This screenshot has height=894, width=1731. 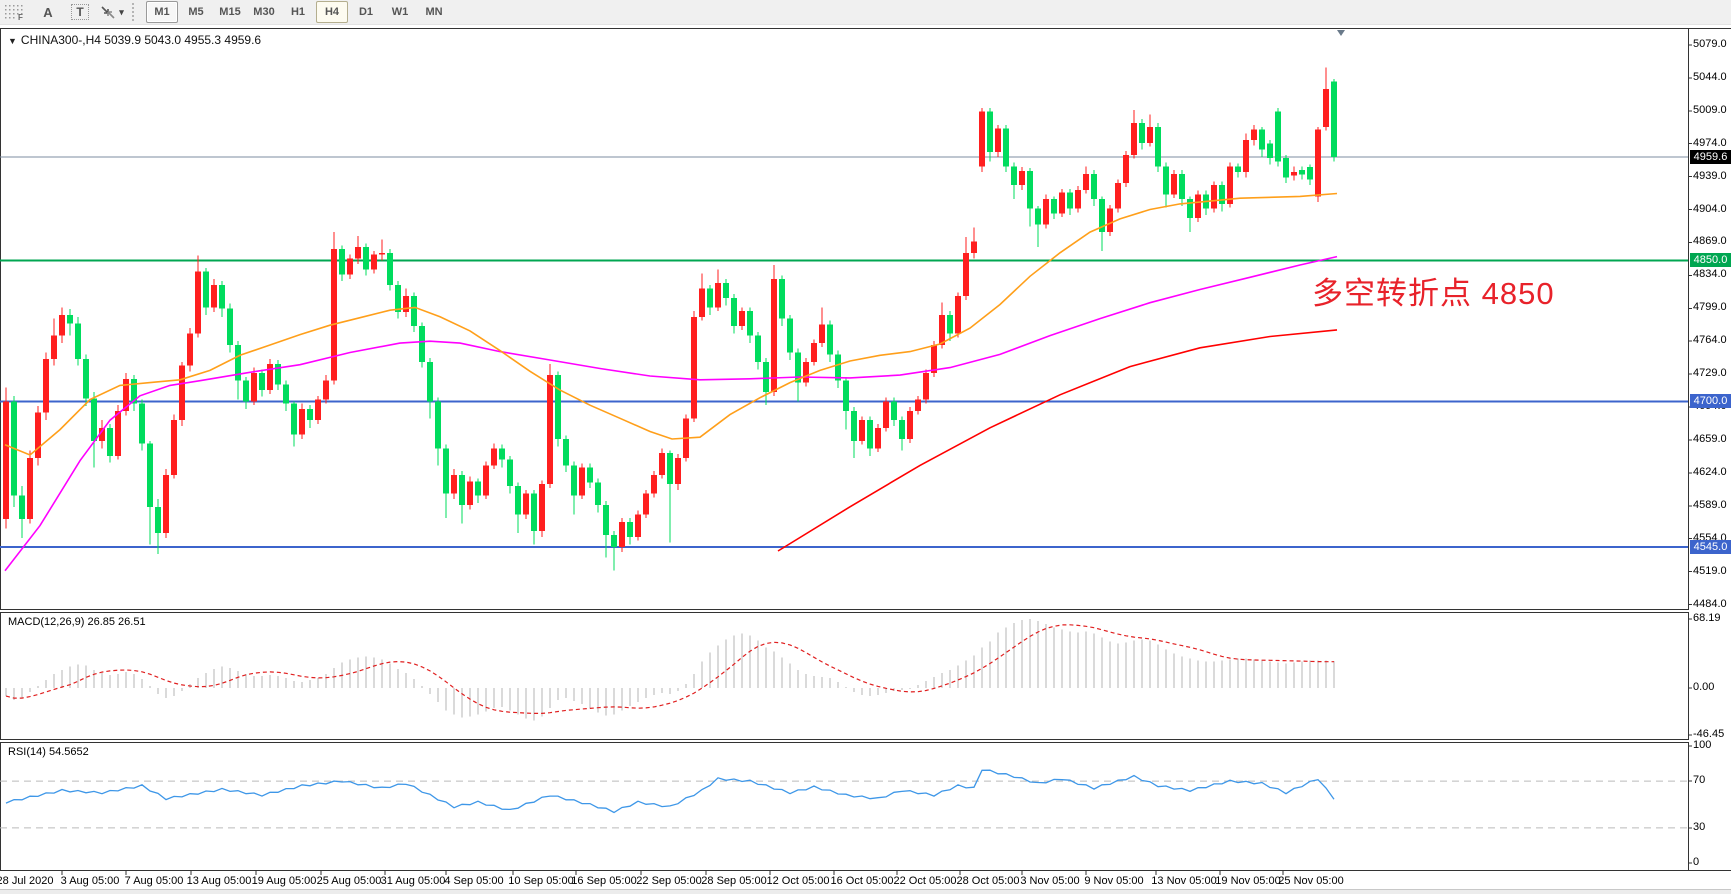 What do you see at coordinates (1248, 881) in the screenshot?
I see `time-axis-label: 19 Nov 05:00` at bounding box center [1248, 881].